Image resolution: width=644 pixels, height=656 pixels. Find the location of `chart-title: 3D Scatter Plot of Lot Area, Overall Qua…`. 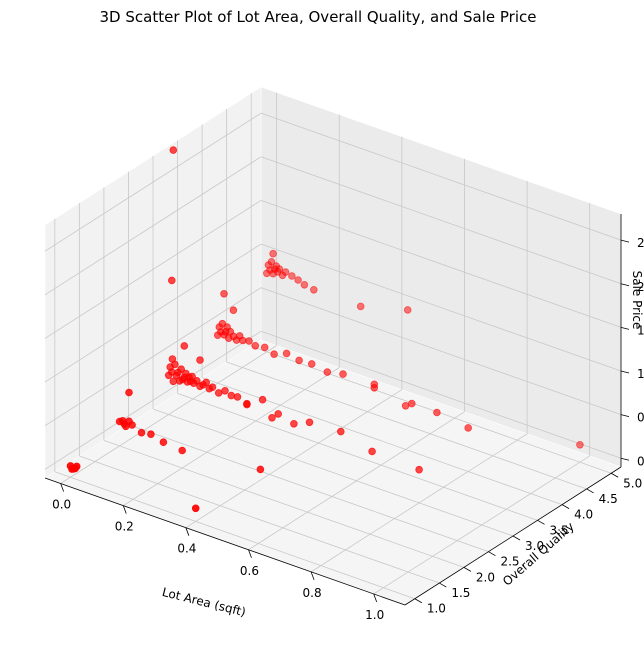

chart-title: 3D Scatter Plot of Lot Area, Overall Qua… is located at coordinates (318, 17).